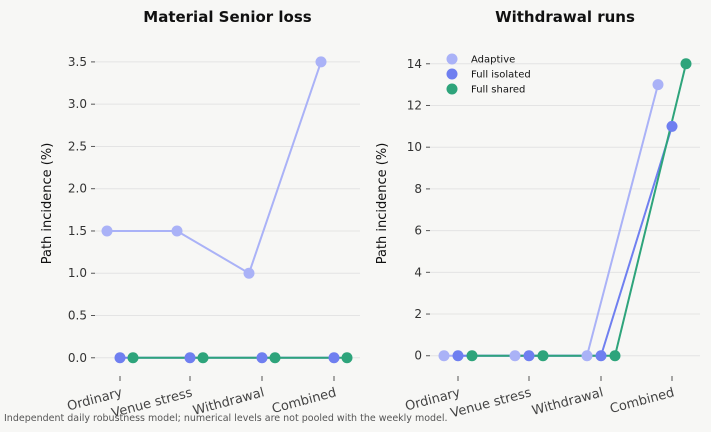 The height and width of the screenshot is (432, 711). I want to click on y-tick-label: 3.5, so click(77, 62).